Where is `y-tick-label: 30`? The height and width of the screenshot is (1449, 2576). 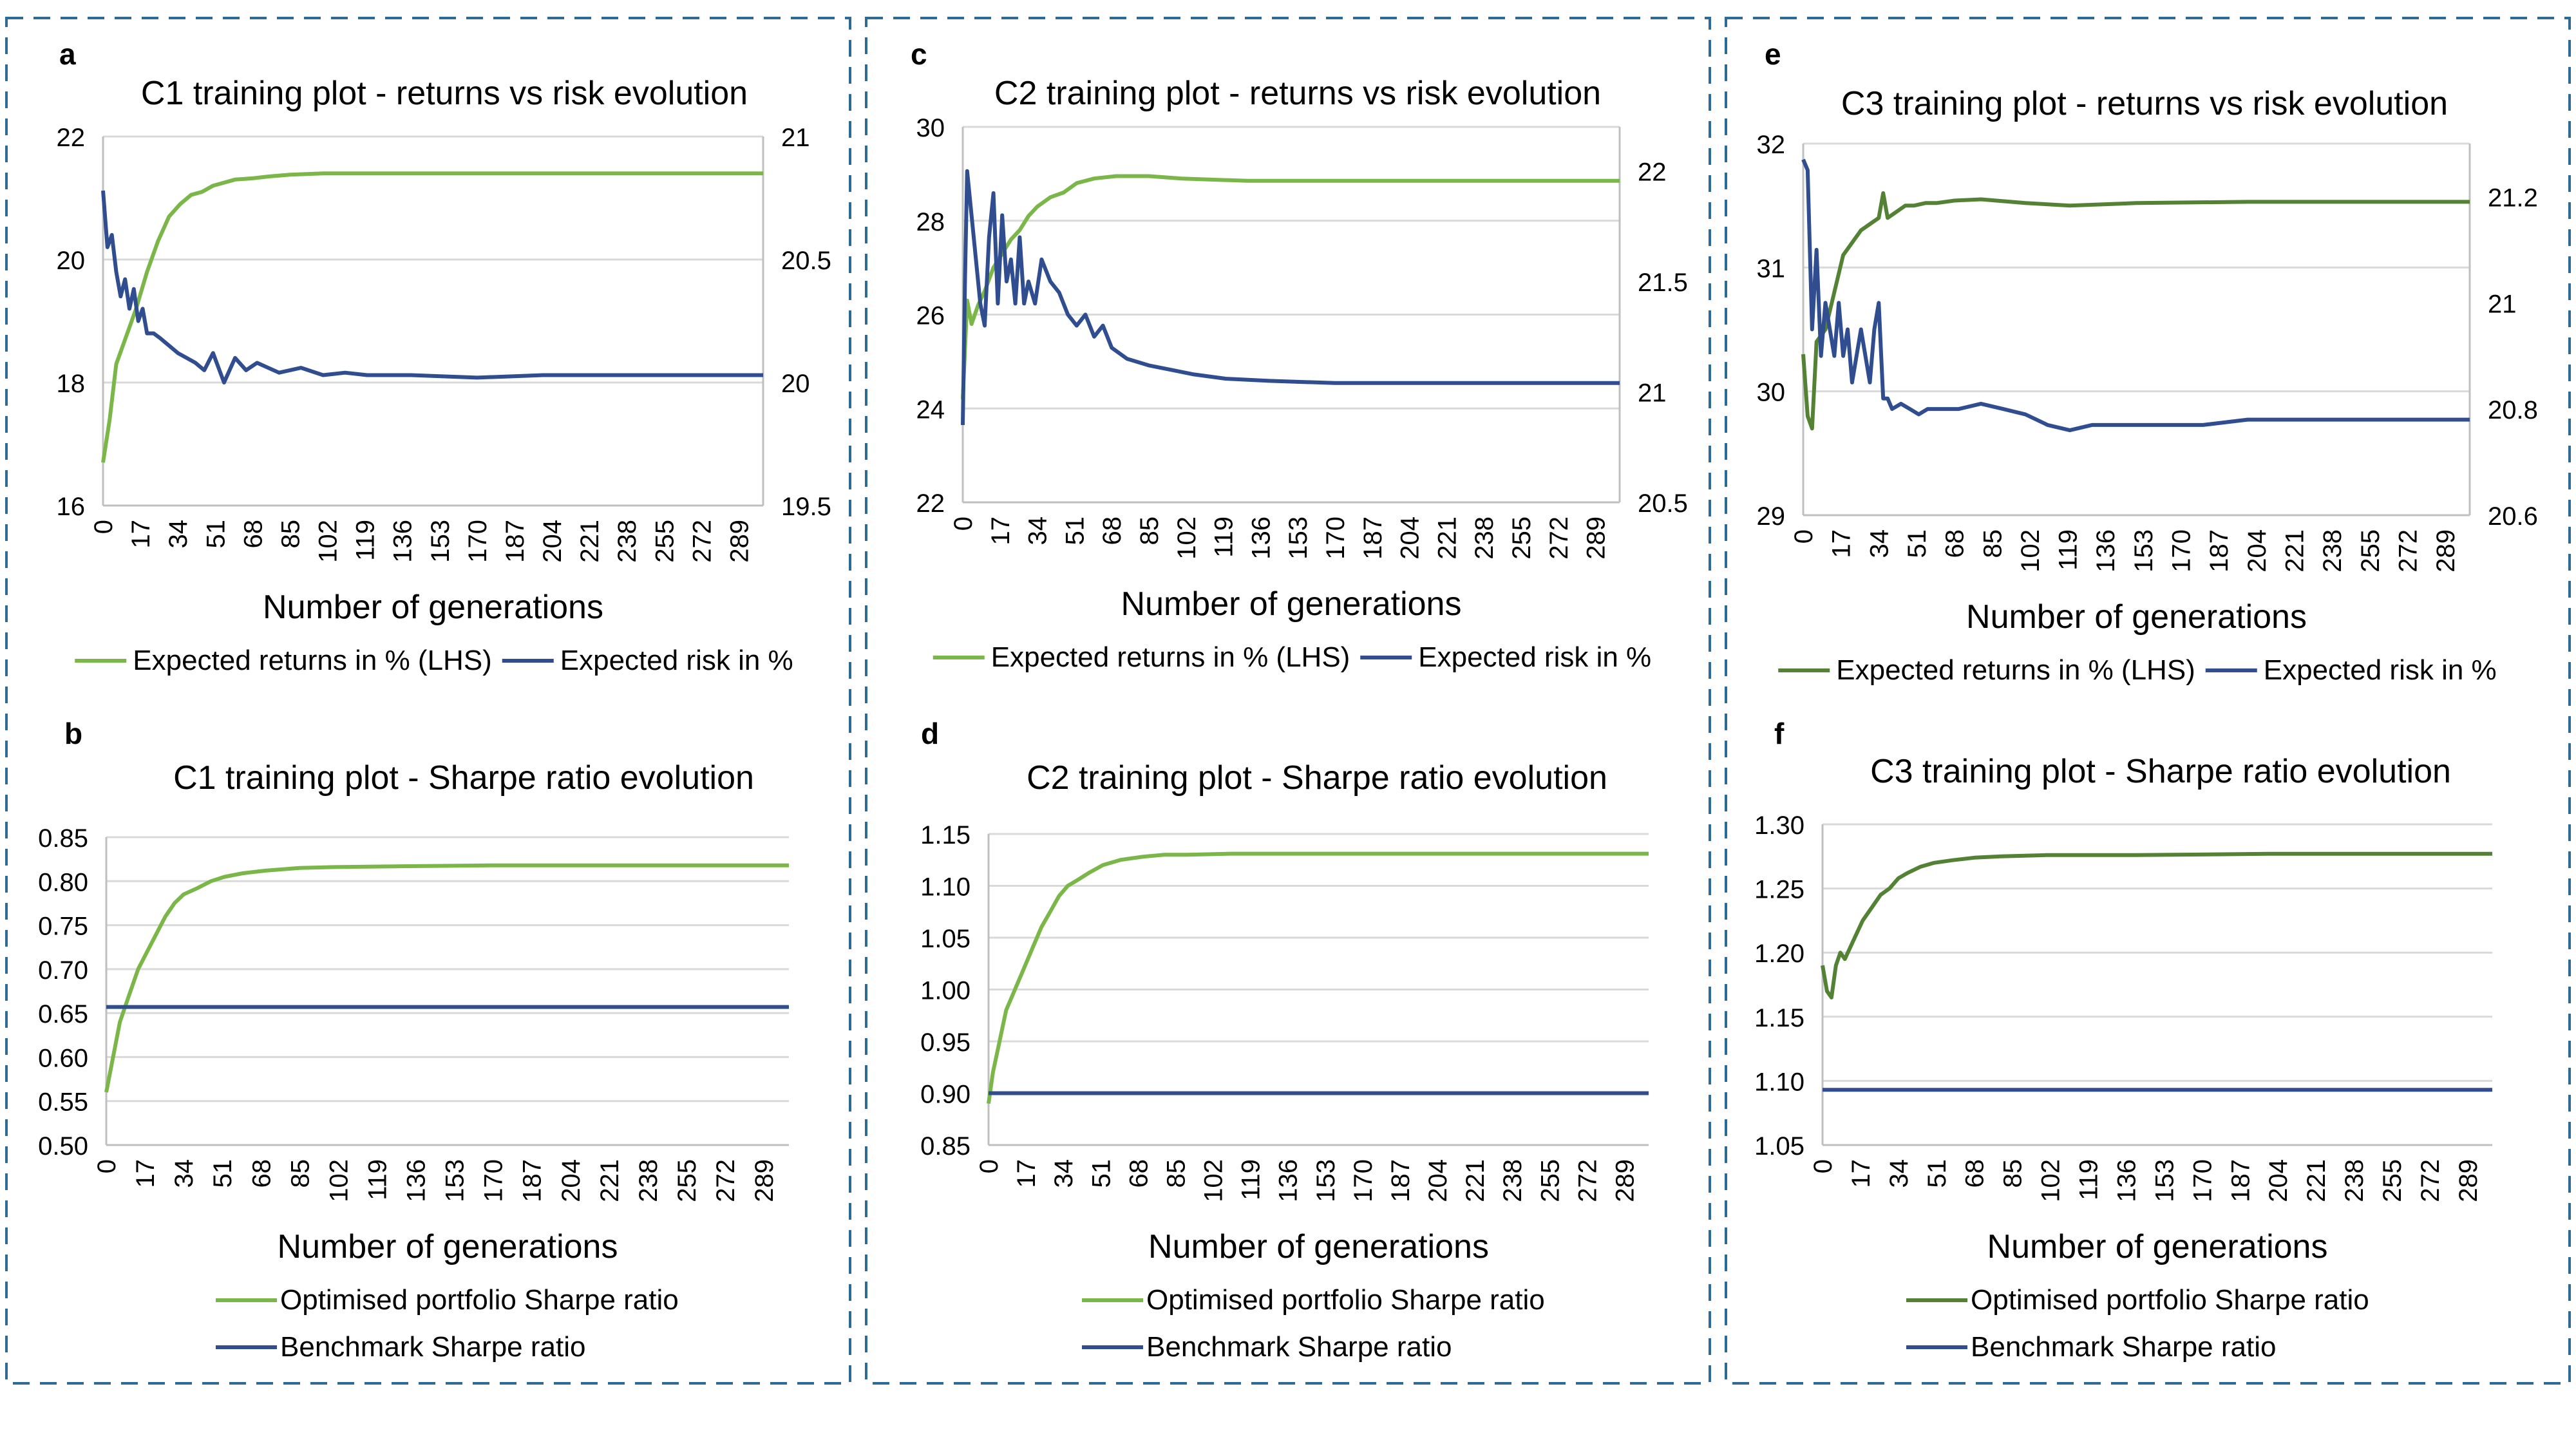 y-tick-label: 30 is located at coordinates (1772, 393).